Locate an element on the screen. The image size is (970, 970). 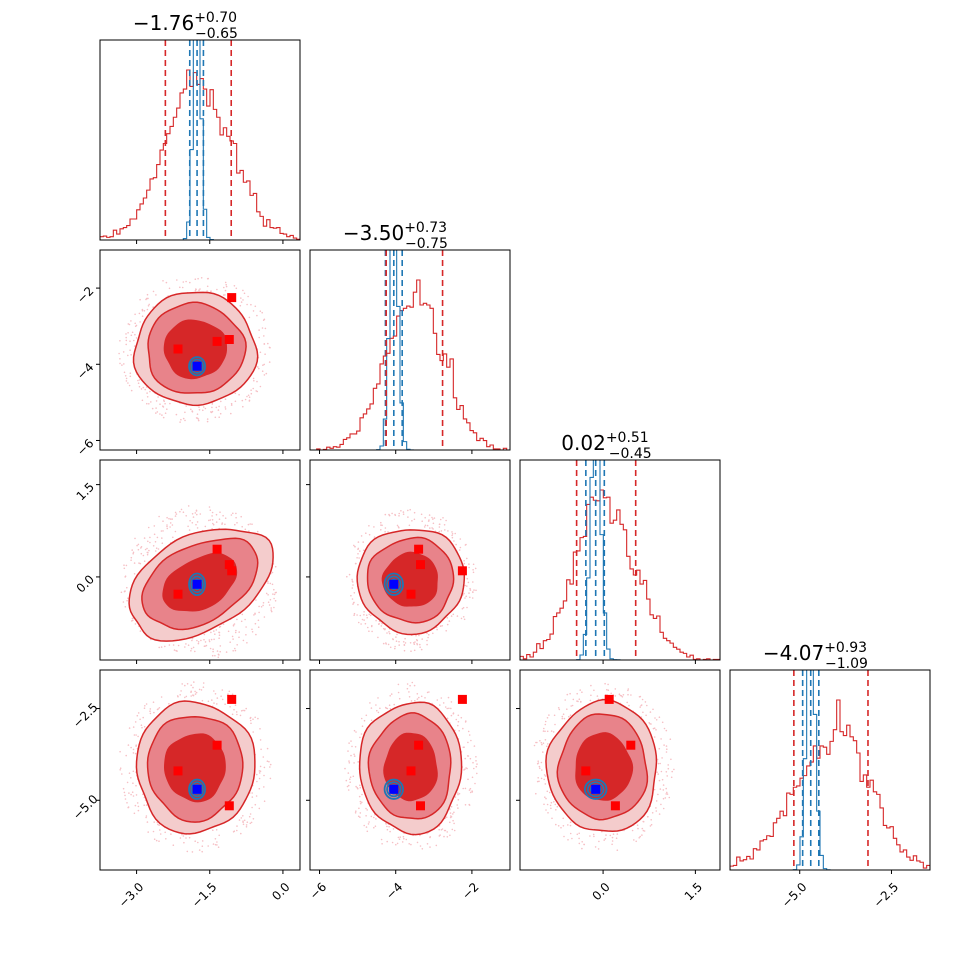
x-tick-label: −2.5 is located at coordinates (886, 895).